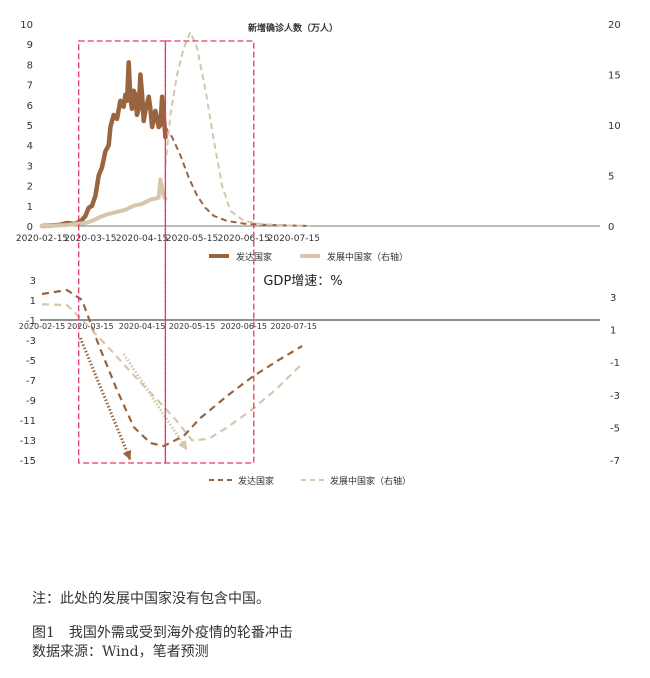 The image size is (650, 678). I want to click on y-tick-label: 6, so click(30, 106).